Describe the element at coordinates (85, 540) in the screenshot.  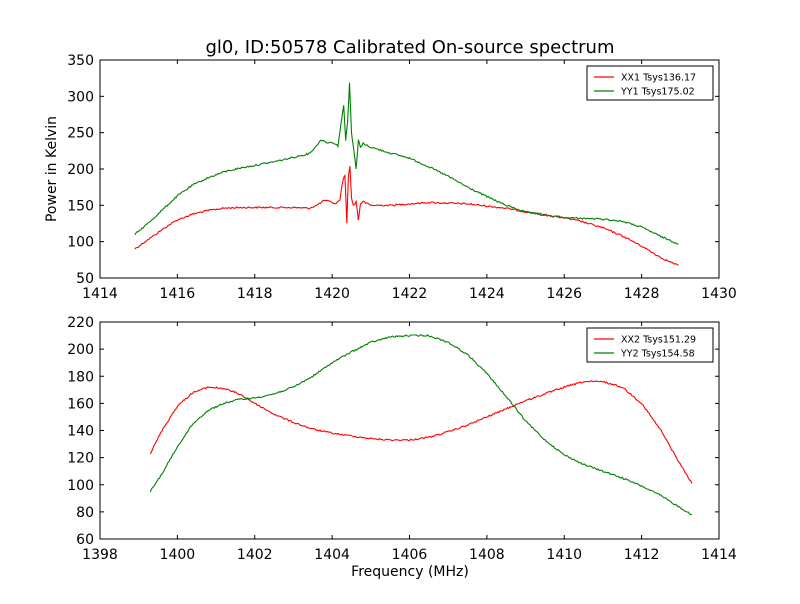
I see `bottom-y-tick-label: 60` at that location.